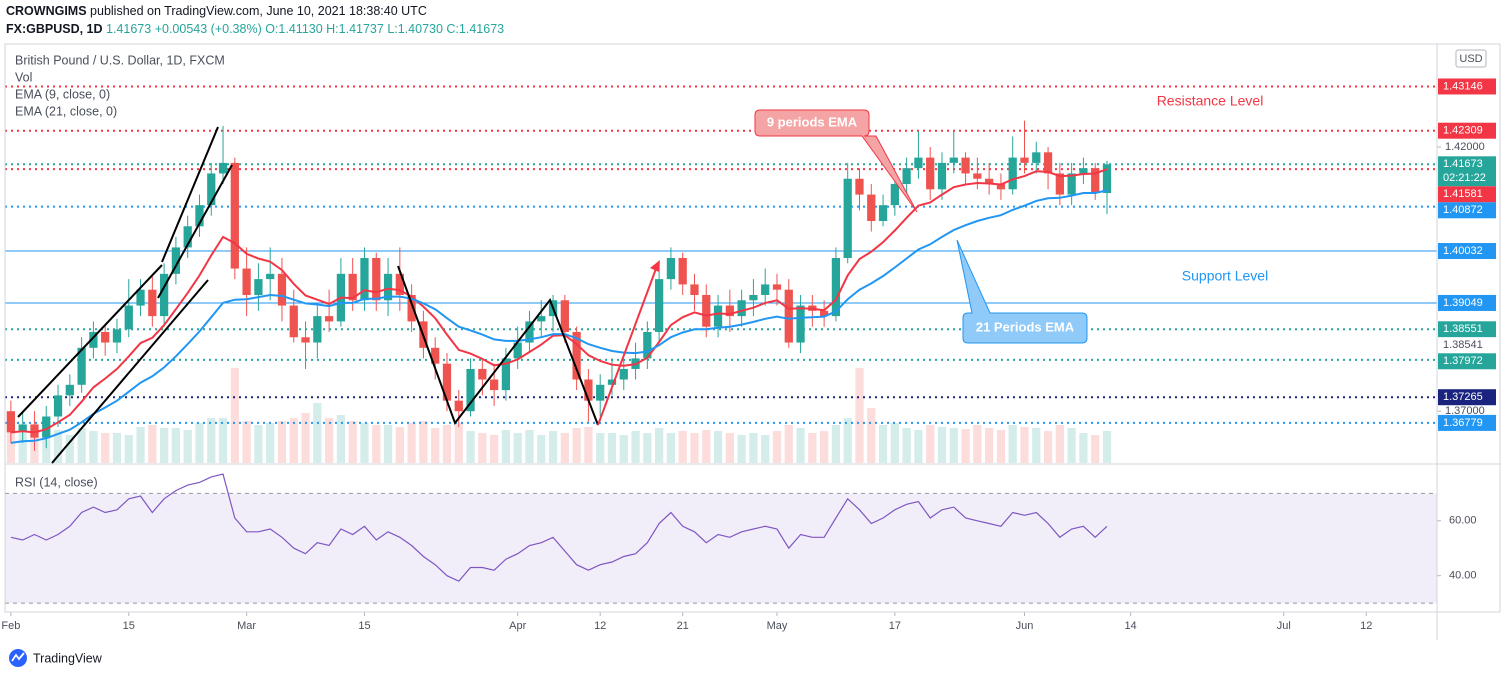 Image resolution: width=1508 pixels, height=677 pixels. What do you see at coordinates (46, 11) in the screenshot?
I see `publisher: CROWNGIMS` at bounding box center [46, 11].